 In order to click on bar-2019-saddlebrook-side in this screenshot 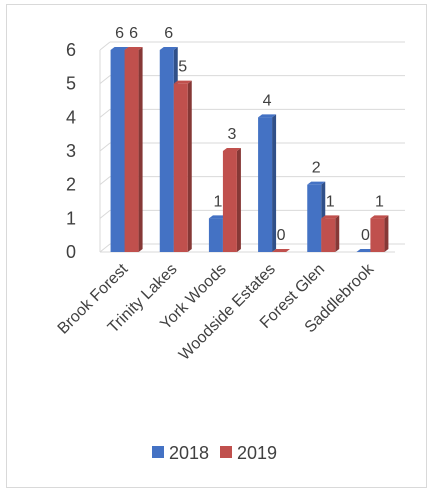, I will do `click(386, 233)`.